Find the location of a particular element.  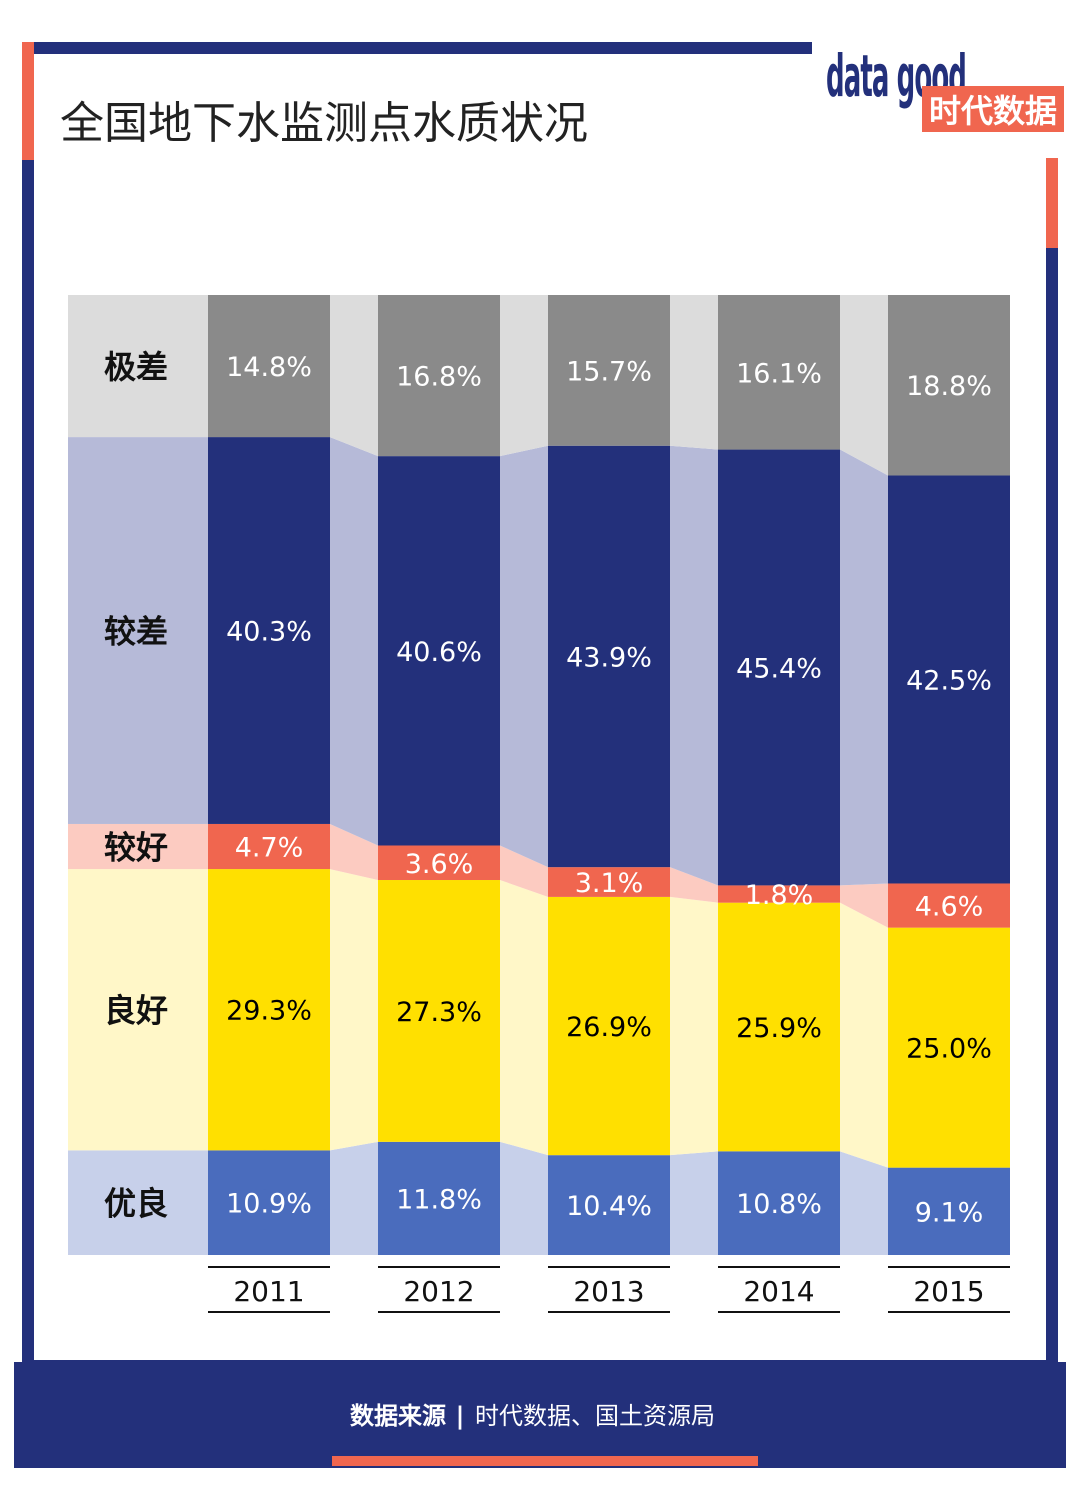

data-label-good-2014: 25.9% is located at coordinates (779, 1028).